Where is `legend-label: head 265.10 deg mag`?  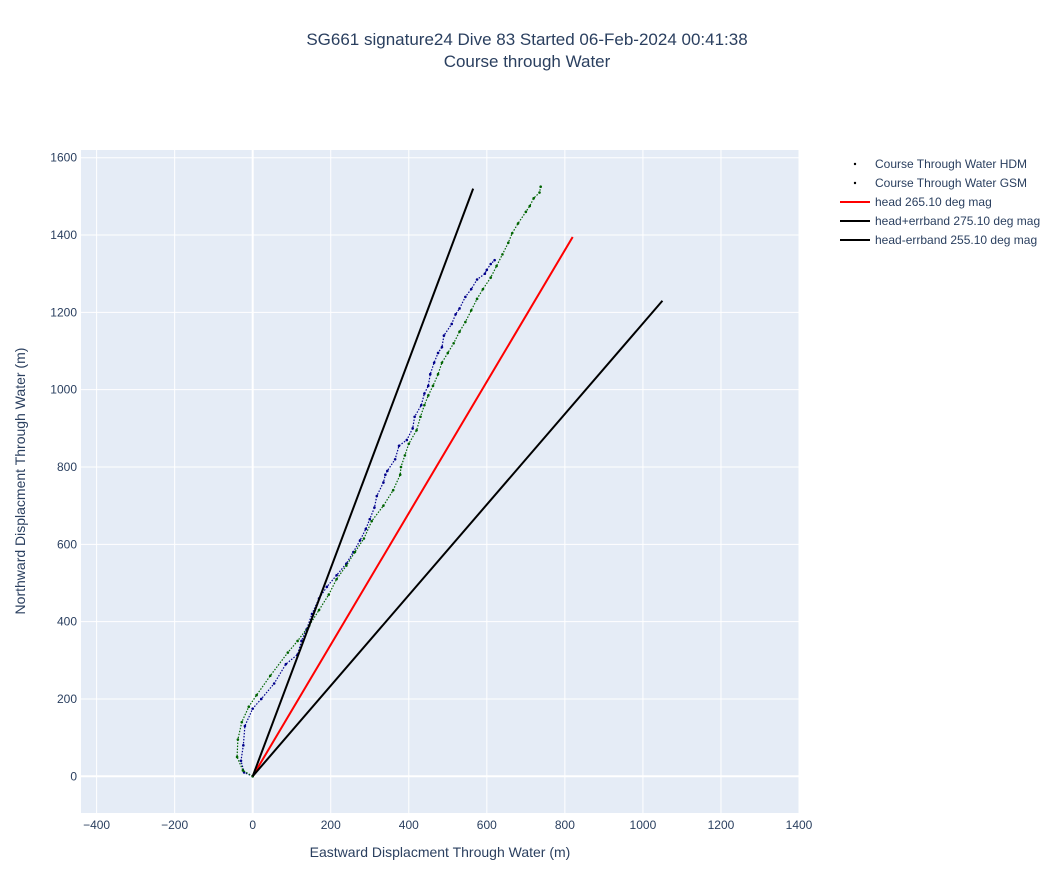
legend-label: head 265.10 deg mag is located at coordinates (933, 202).